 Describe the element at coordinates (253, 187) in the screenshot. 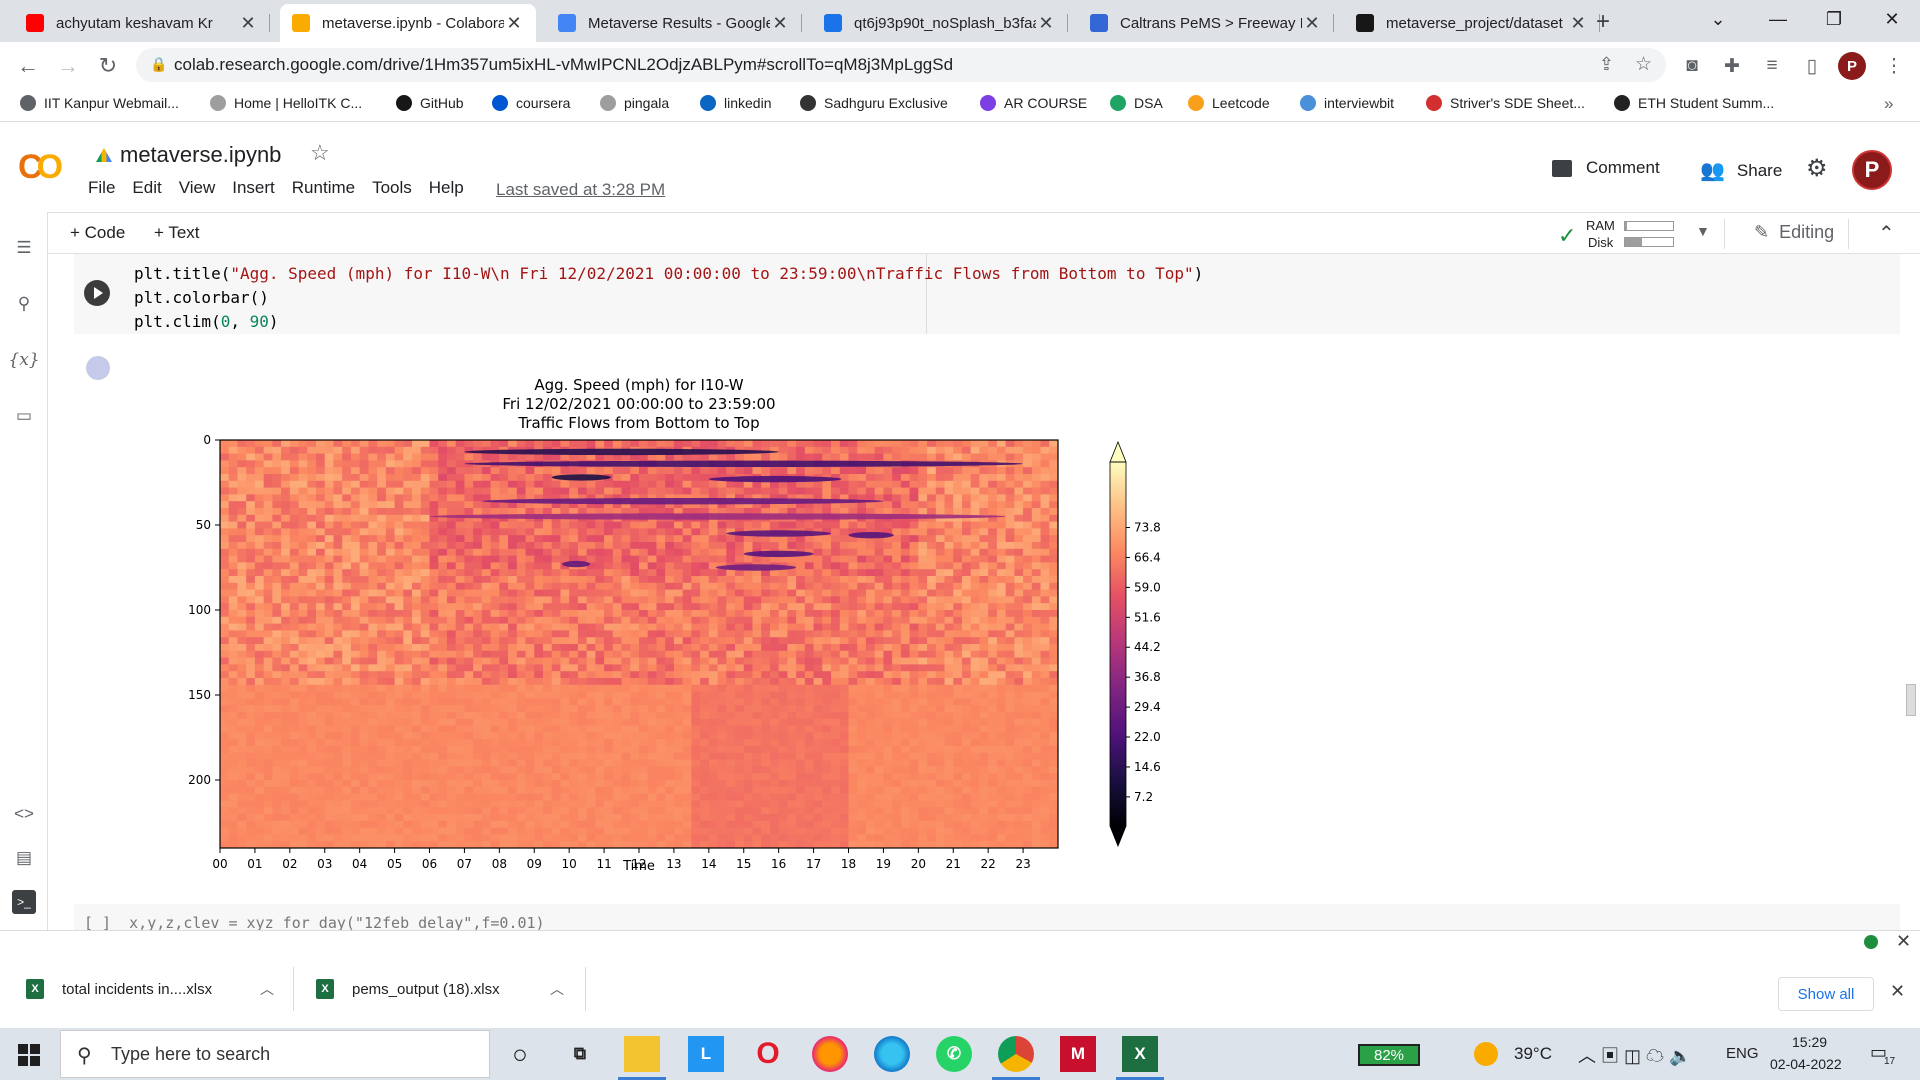

I see `menu-insert: Insert` at that location.